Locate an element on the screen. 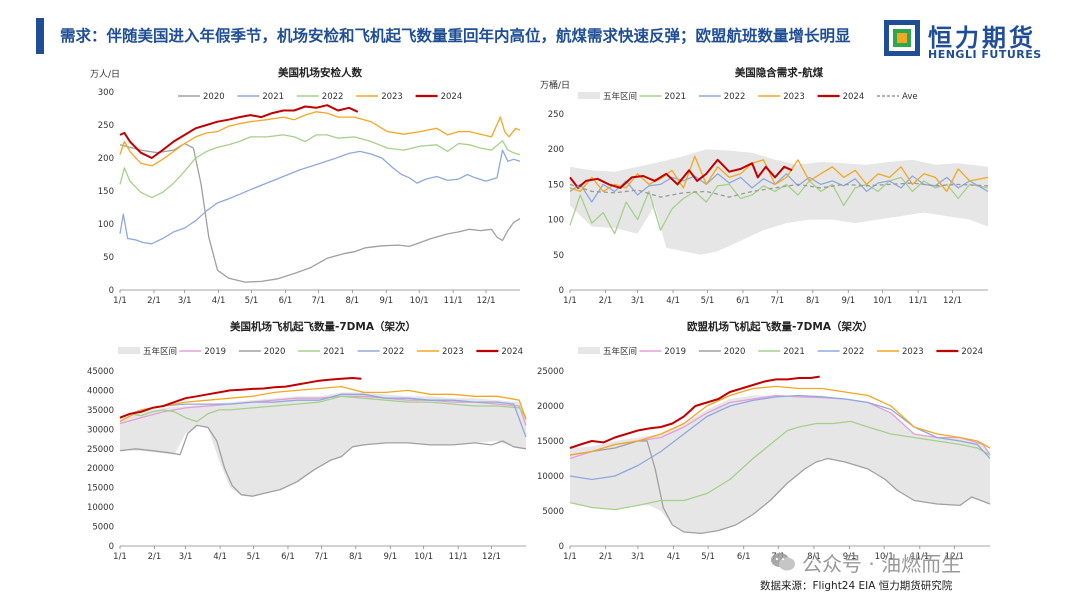  chart-title: 美国隐含需求-航煤 is located at coordinates (779, 72).